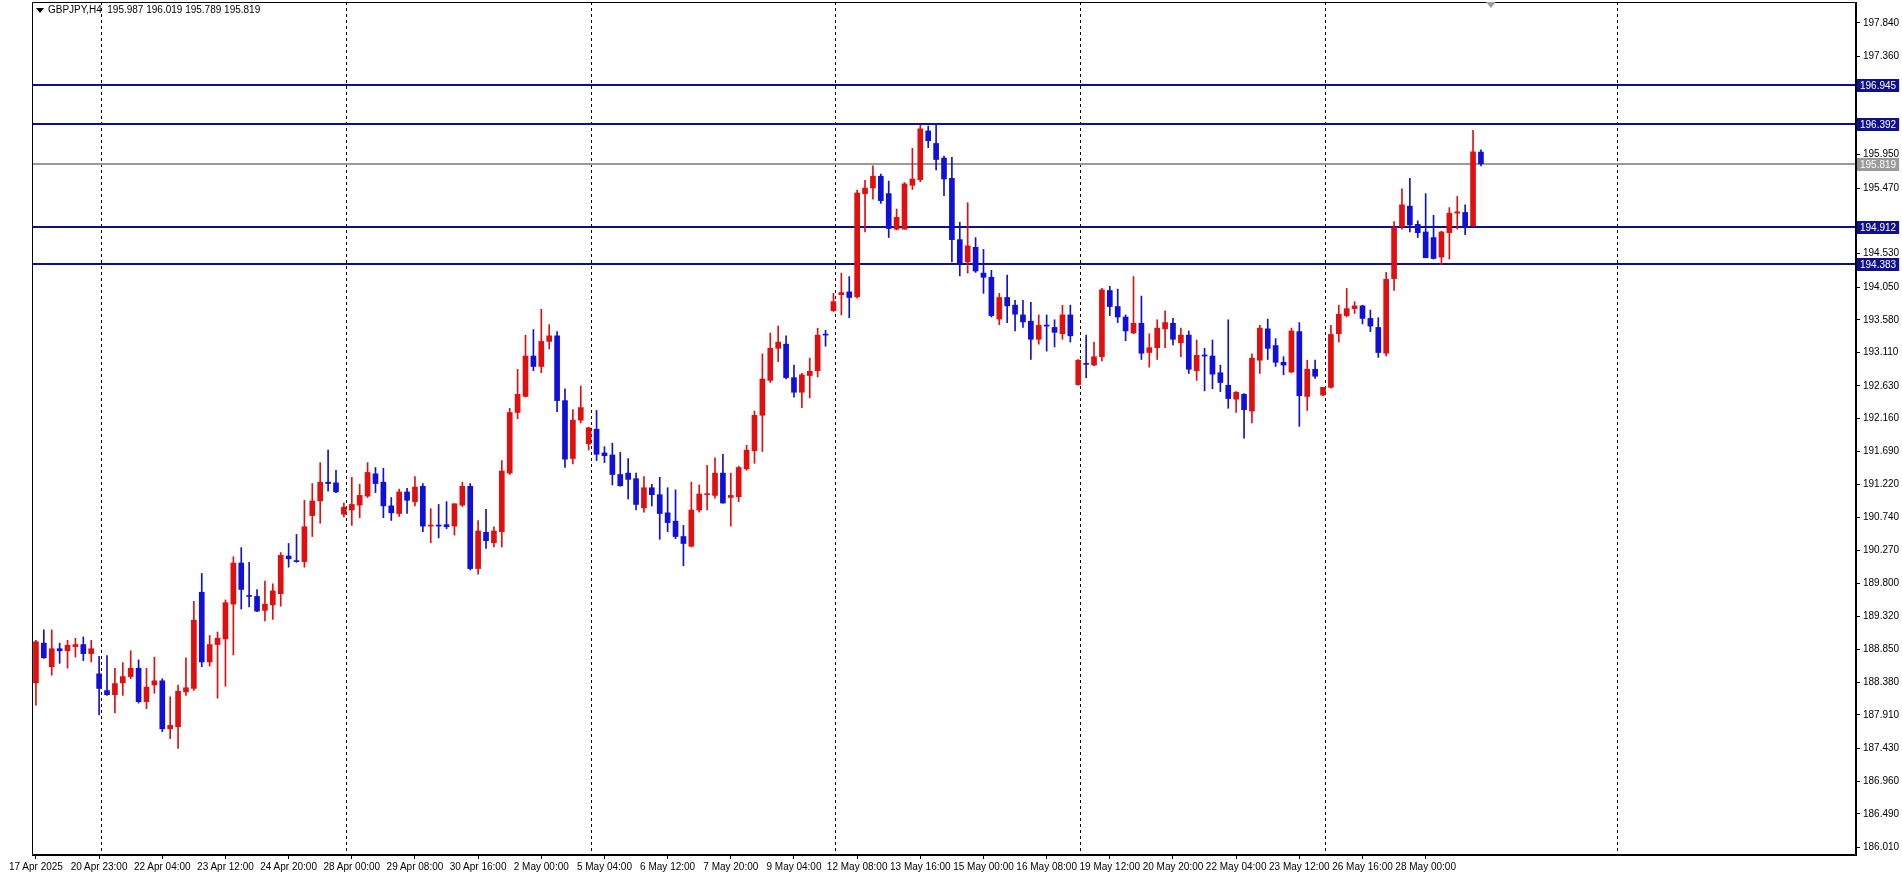 This screenshot has height=874, width=1902. I want to click on y-tick-label: 191.220, so click(1881, 483).